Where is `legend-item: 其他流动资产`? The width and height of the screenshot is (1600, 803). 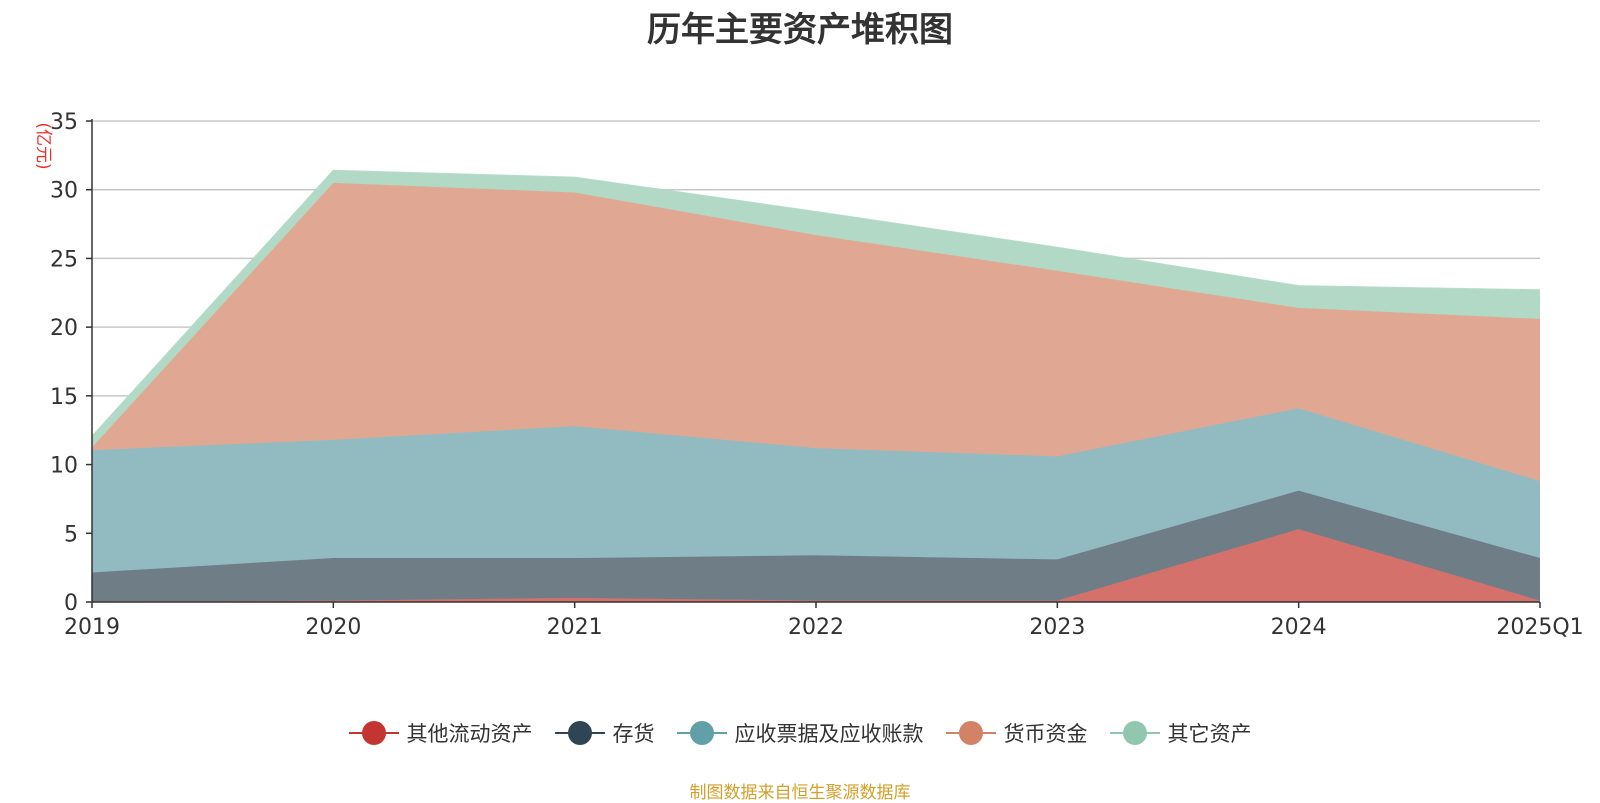 legend-item: 其他流动资产 is located at coordinates (440, 733).